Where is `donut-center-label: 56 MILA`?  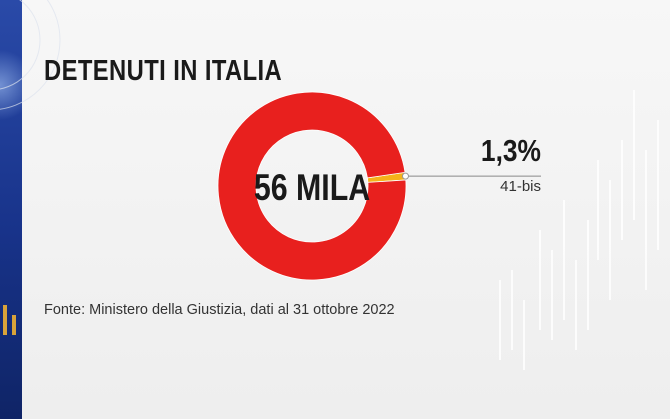
donut-center-label: 56 MILA is located at coordinates (312, 187).